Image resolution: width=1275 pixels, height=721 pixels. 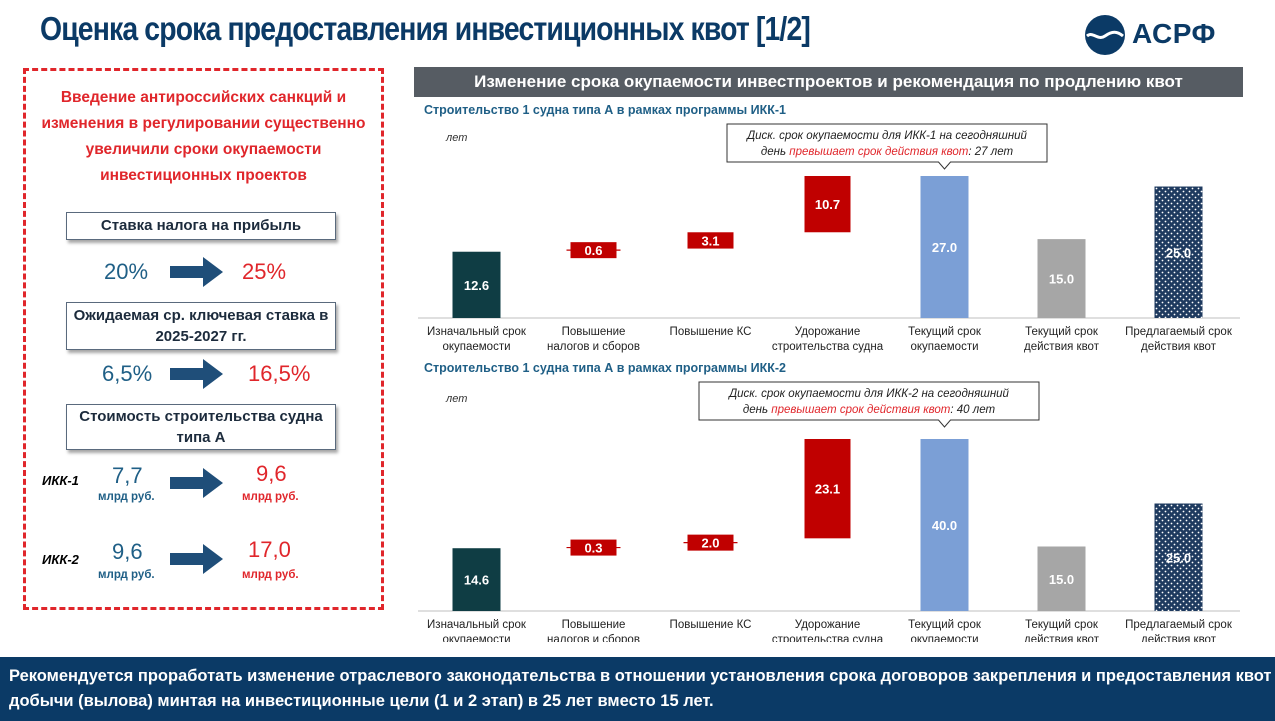 I want to click on factors-heading-line: Введение антироссийских санкций и, so click(x=203, y=97).